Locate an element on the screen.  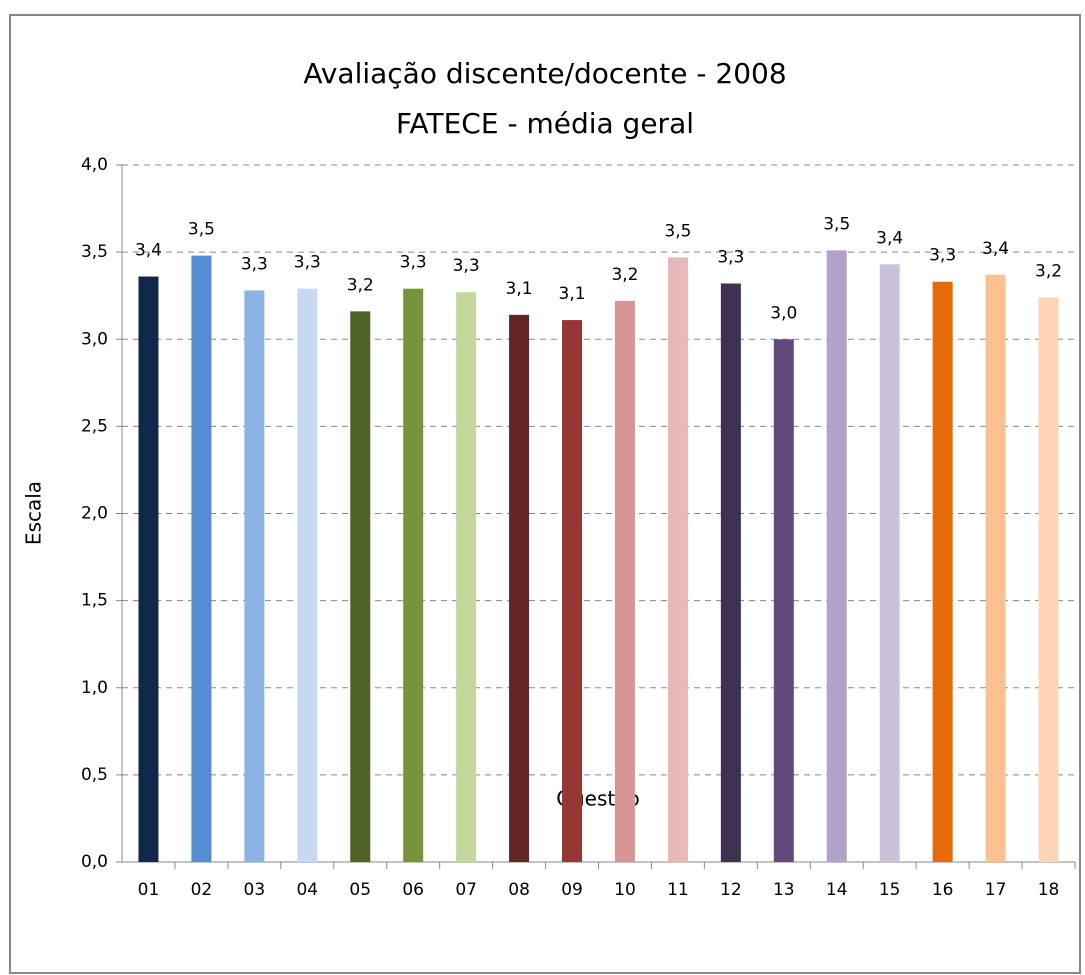
y-tick-label: 0,5 is located at coordinates (94, 775).